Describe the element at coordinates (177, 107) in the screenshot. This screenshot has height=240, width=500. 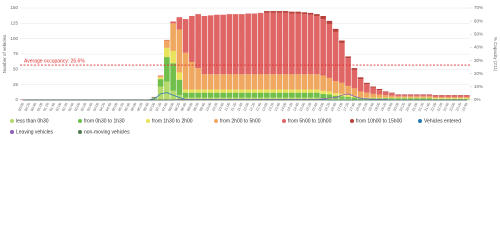
I see `x-tick-label: 08:20` at that location.